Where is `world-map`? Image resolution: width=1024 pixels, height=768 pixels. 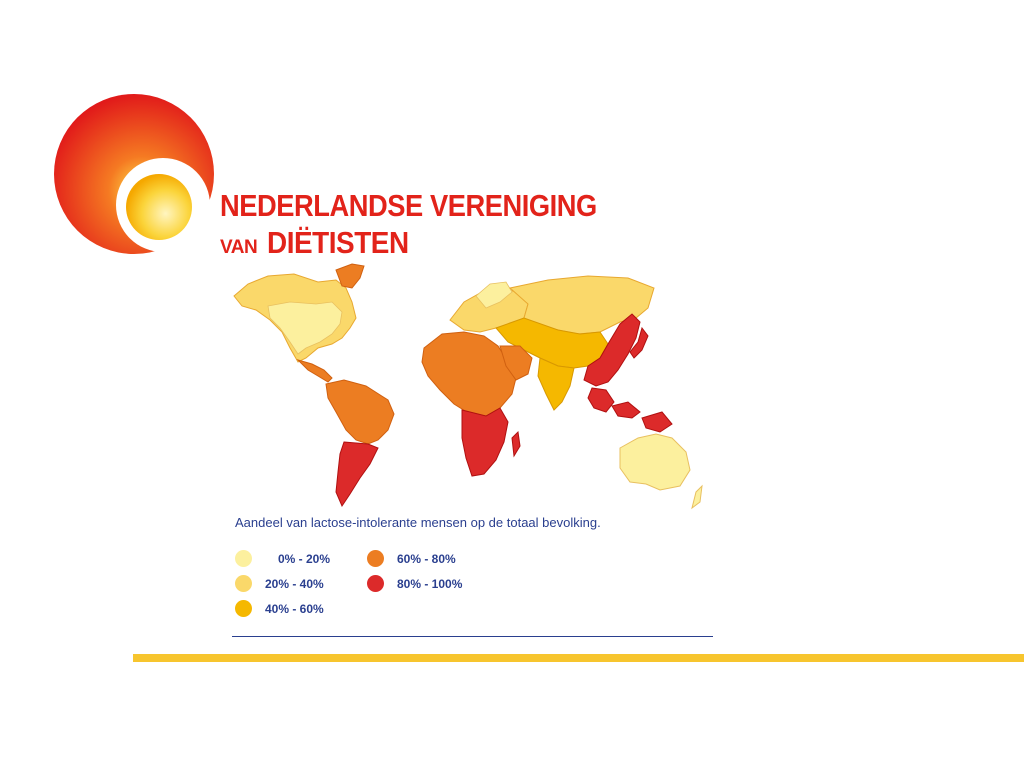 world-map is located at coordinates (468, 386).